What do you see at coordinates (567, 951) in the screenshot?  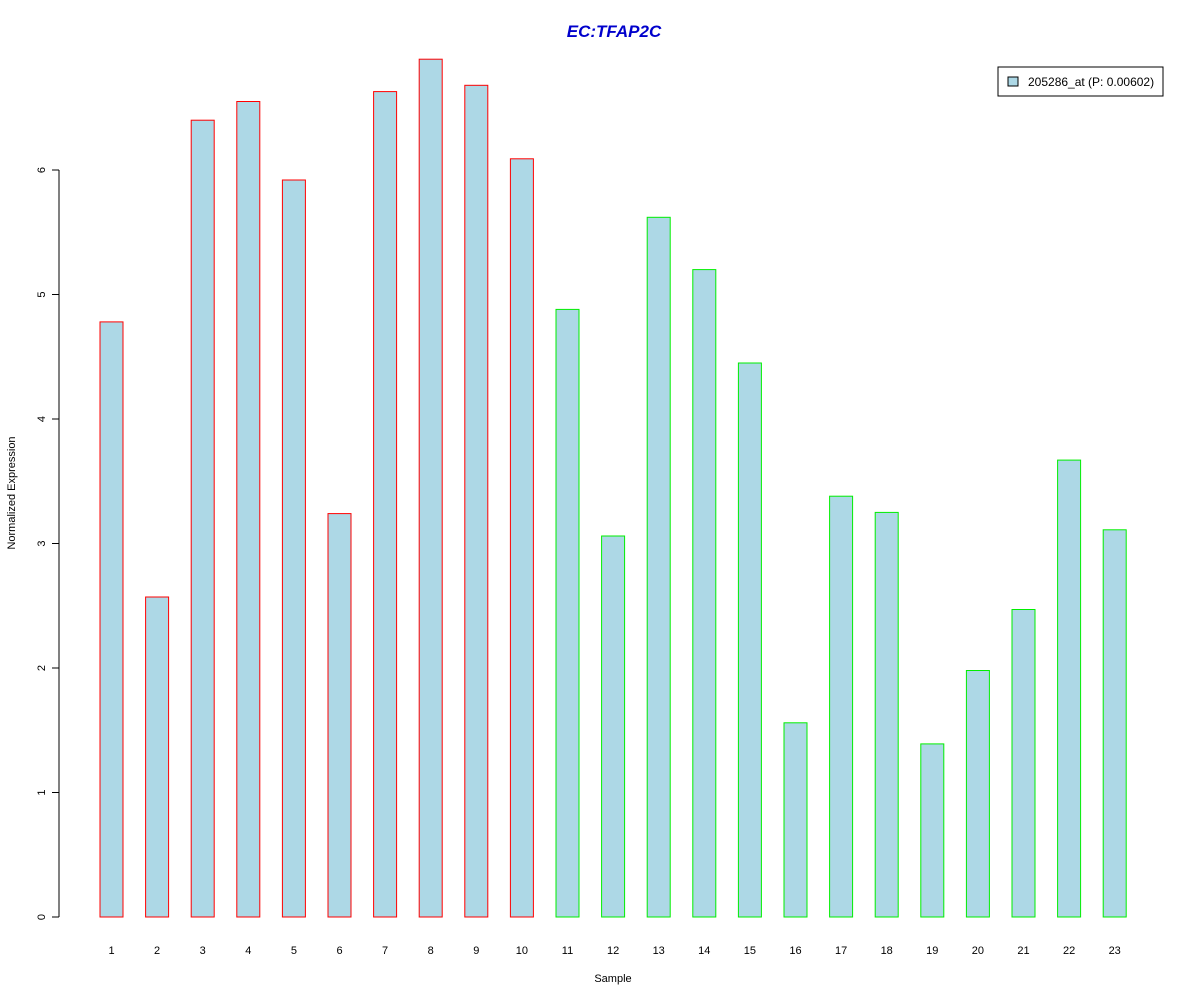 I see `x-tick-label: 11` at bounding box center [567, 951].